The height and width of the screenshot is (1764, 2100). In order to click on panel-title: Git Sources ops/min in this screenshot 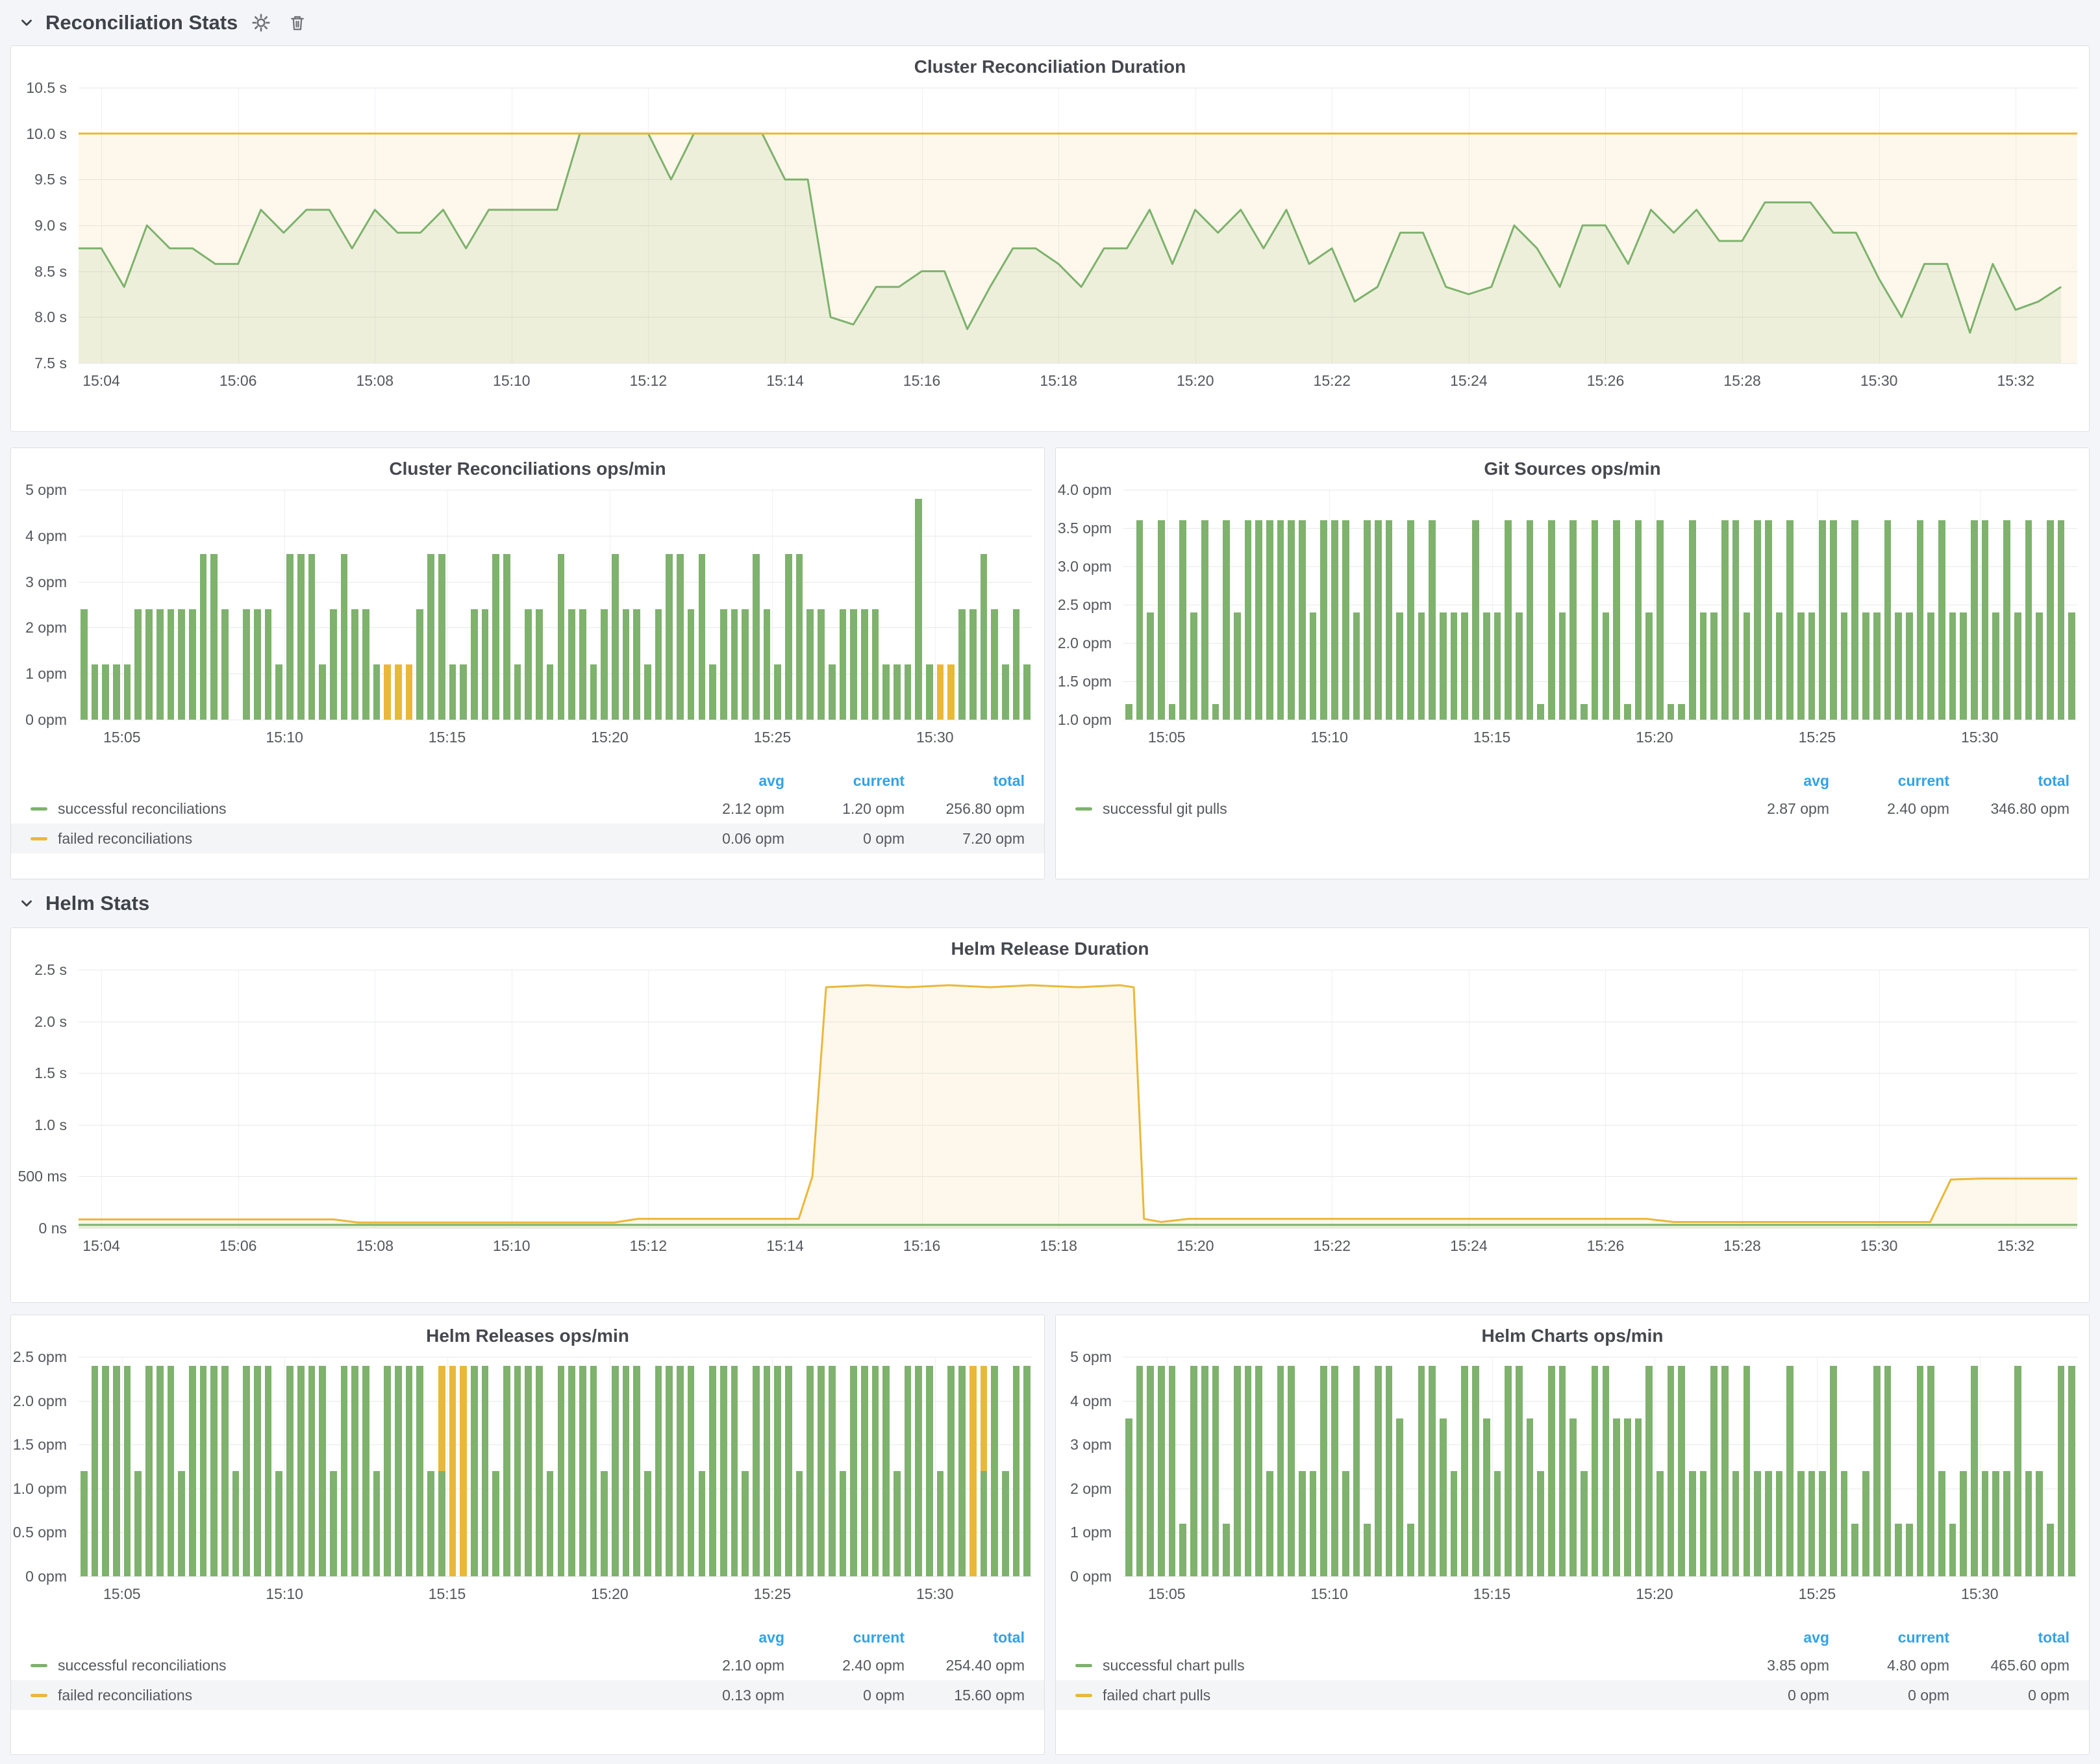, I will do `click(1572, 469)`.